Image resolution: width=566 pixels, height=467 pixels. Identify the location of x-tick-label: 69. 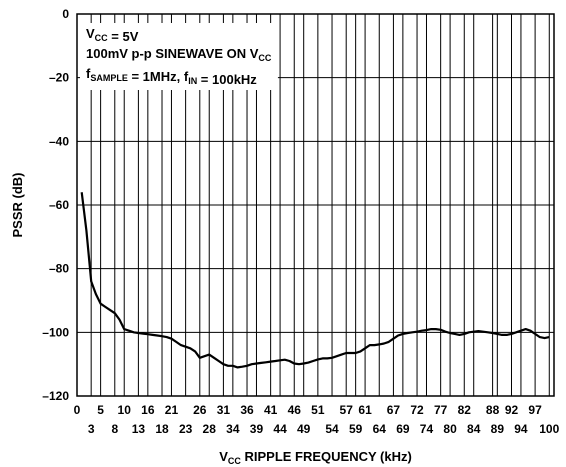
(403, 429).